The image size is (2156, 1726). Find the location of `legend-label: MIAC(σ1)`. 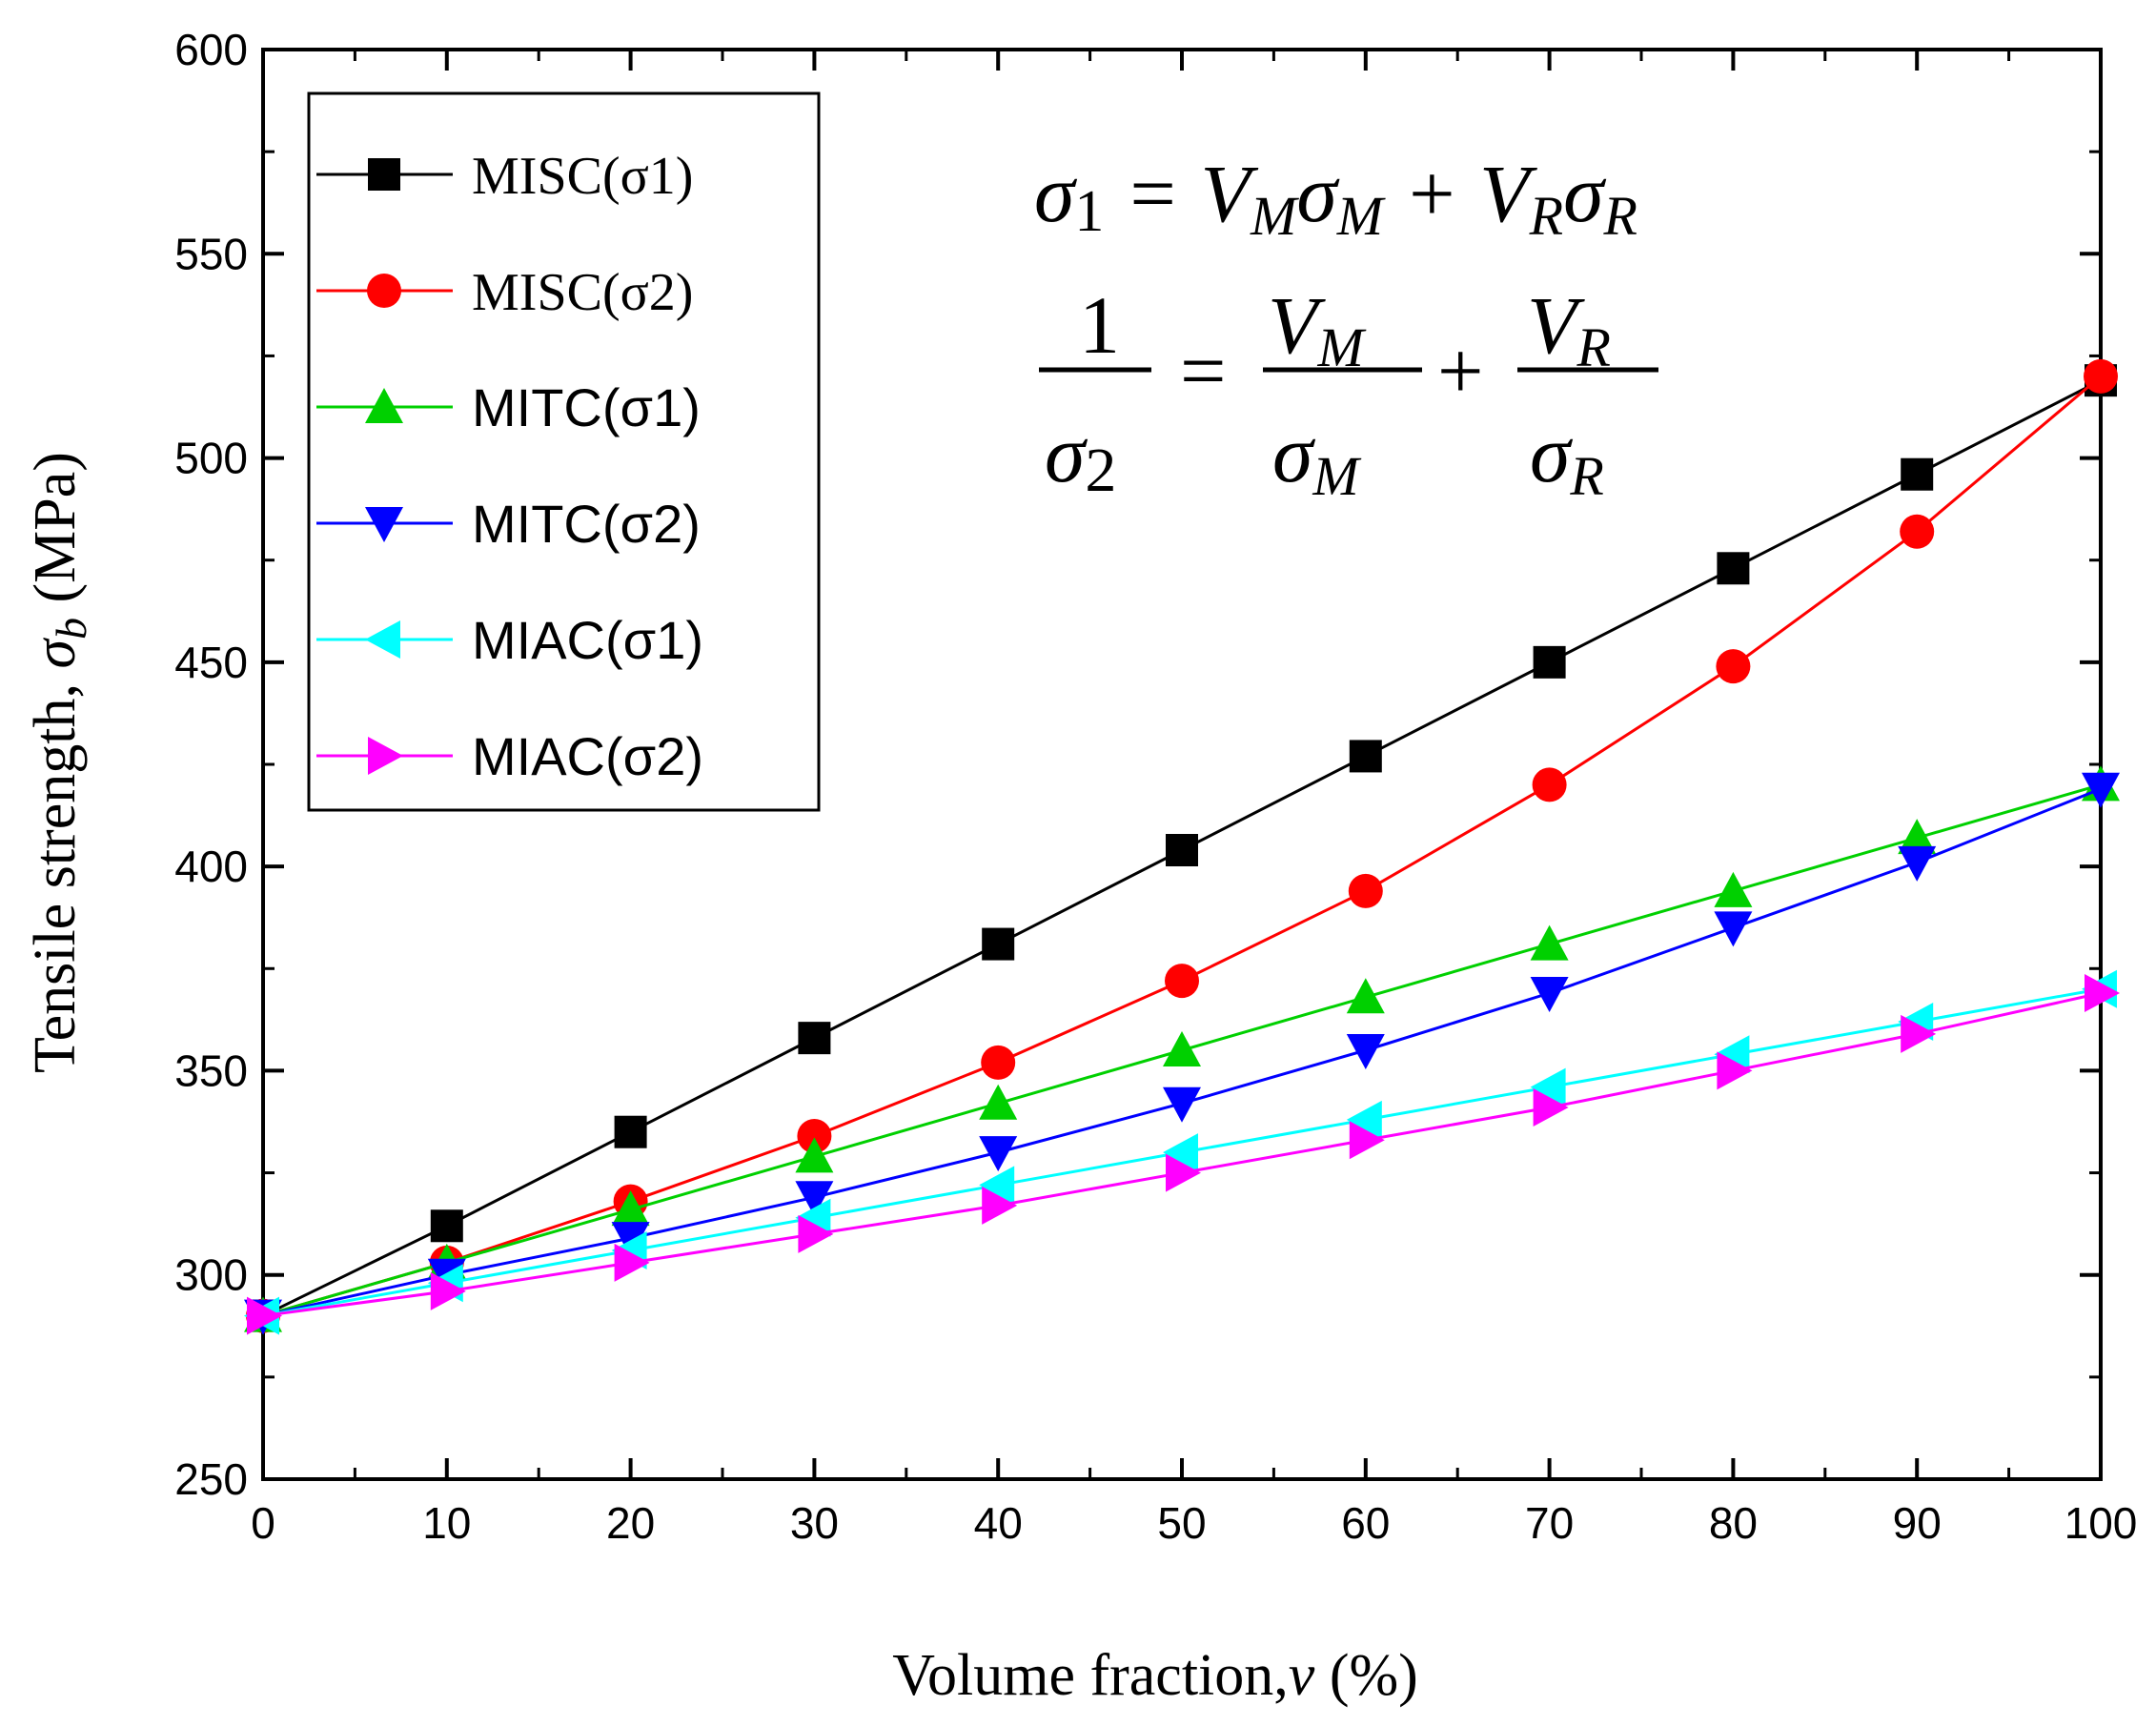

legend-label: MIAC(σ1) is located at coordinates (587, 640).